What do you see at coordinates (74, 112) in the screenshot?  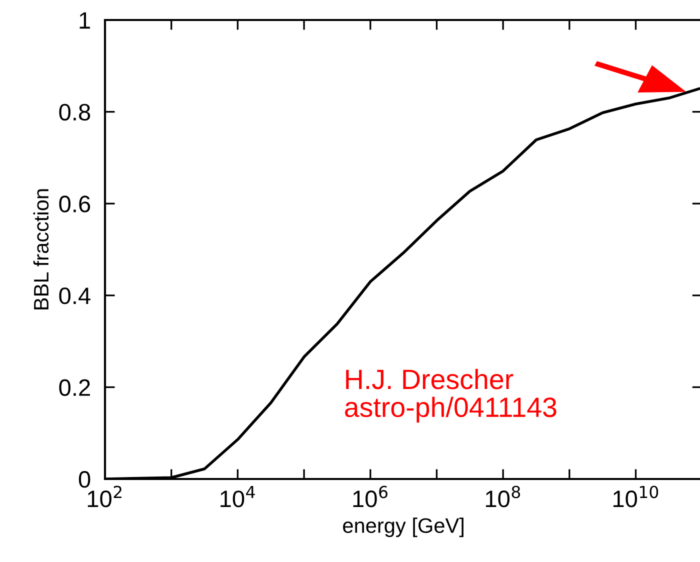 I see `y-tick-label: 0.8` at bounding box center [74, 112].